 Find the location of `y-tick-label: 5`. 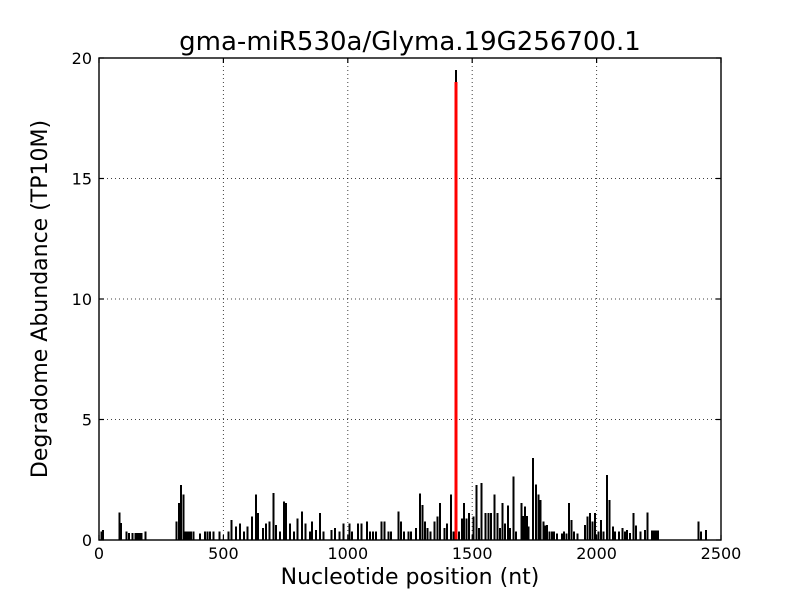

y-tick-label: 5 is located at coordinates (87, 420).